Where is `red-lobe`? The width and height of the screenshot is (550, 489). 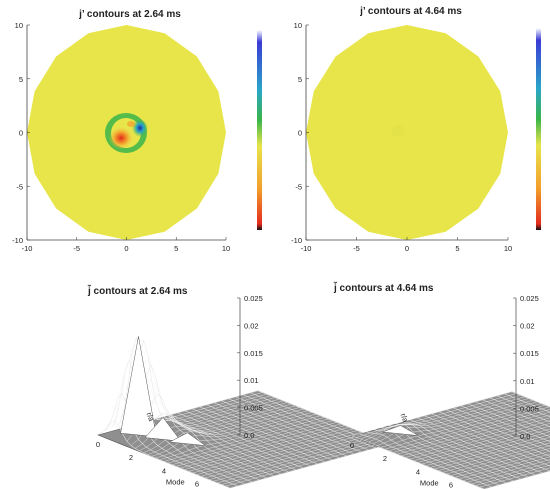 red-lobe is located at coordinates (121, 138).